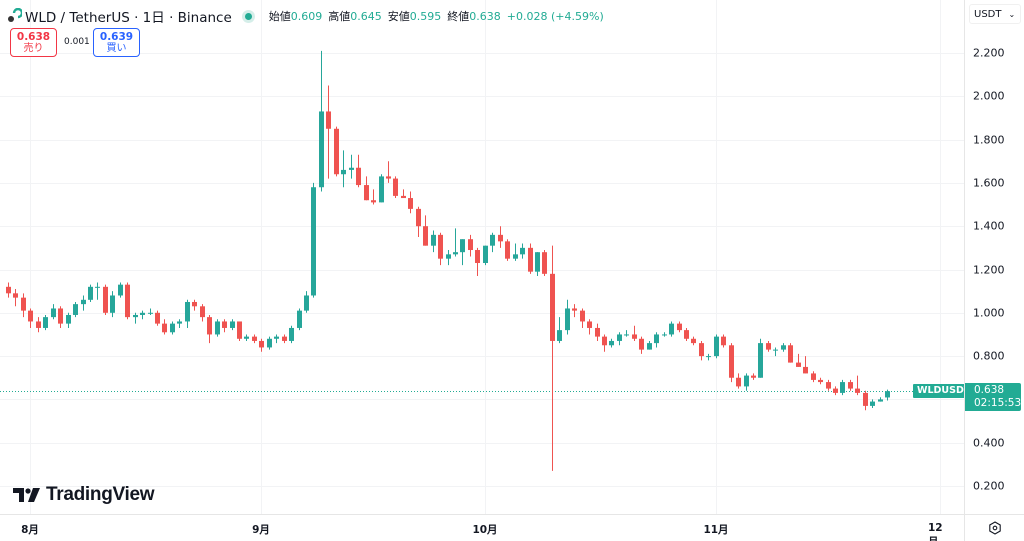 The image size is (1024, 541). What do you see at coordinates (128, 18) in the screenshot?
I see `symbol-title: WLD / TetherUS · 1日 · Binance` at bounding box center [128, 18].